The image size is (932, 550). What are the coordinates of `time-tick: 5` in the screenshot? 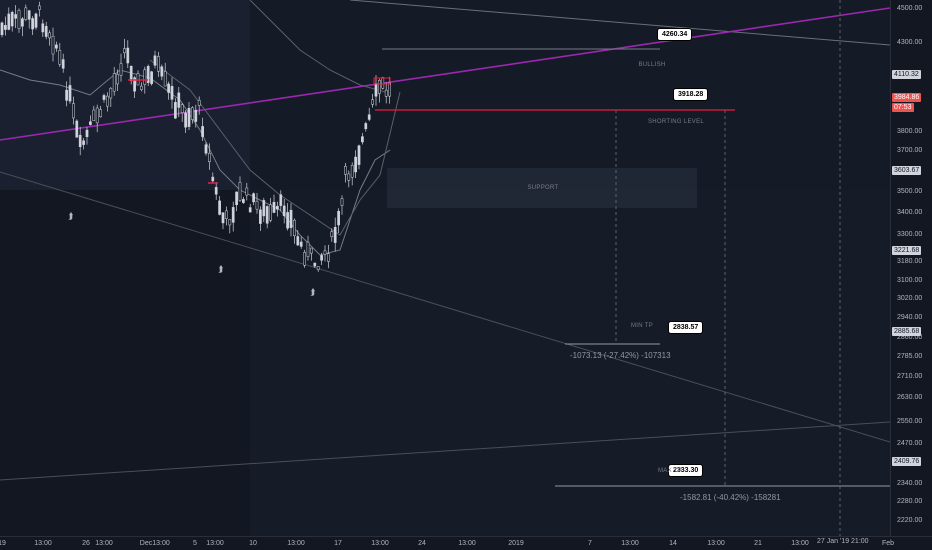 It's located at (195, 543).